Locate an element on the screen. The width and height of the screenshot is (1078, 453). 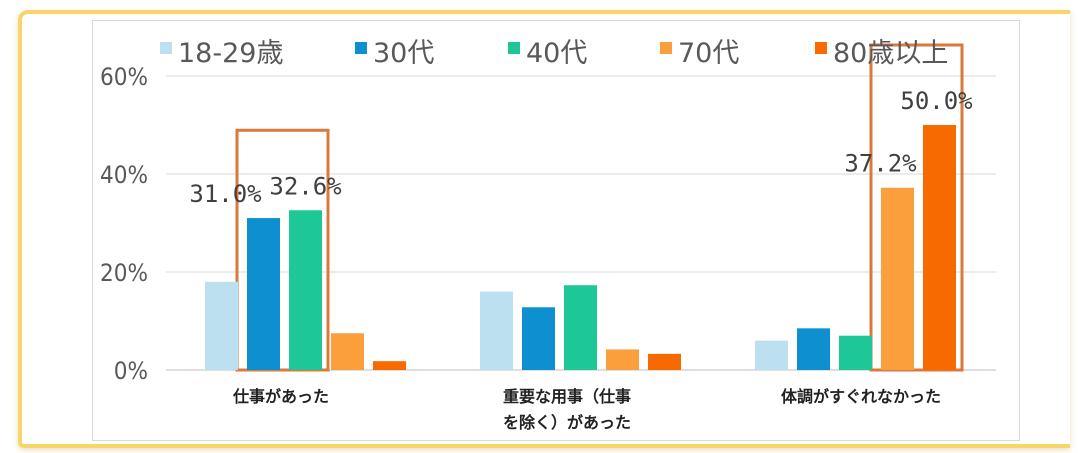
legend-label: 80歳以上 is located at coordinates (890, 53).